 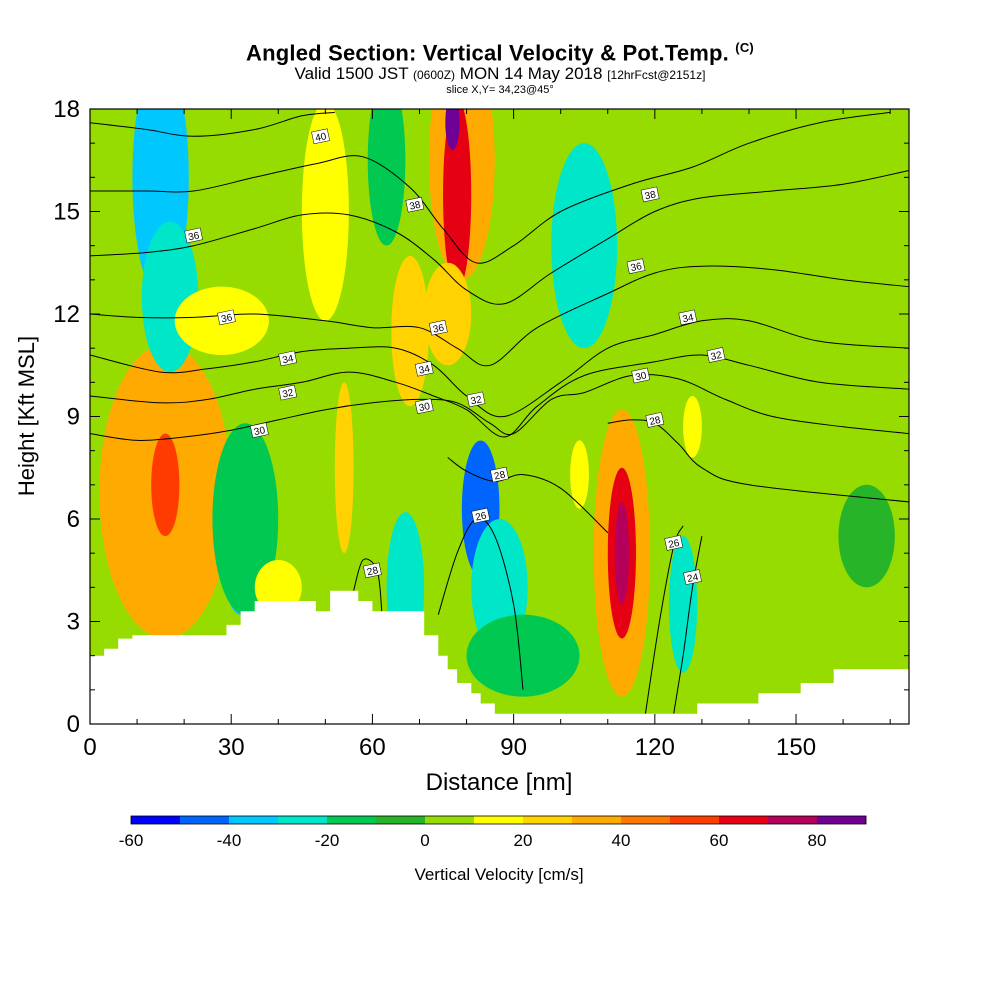 What do you see at coordinates (744, 47) in the screenshot?
I see `title-units: (C)` at bounding box center [744, 47].